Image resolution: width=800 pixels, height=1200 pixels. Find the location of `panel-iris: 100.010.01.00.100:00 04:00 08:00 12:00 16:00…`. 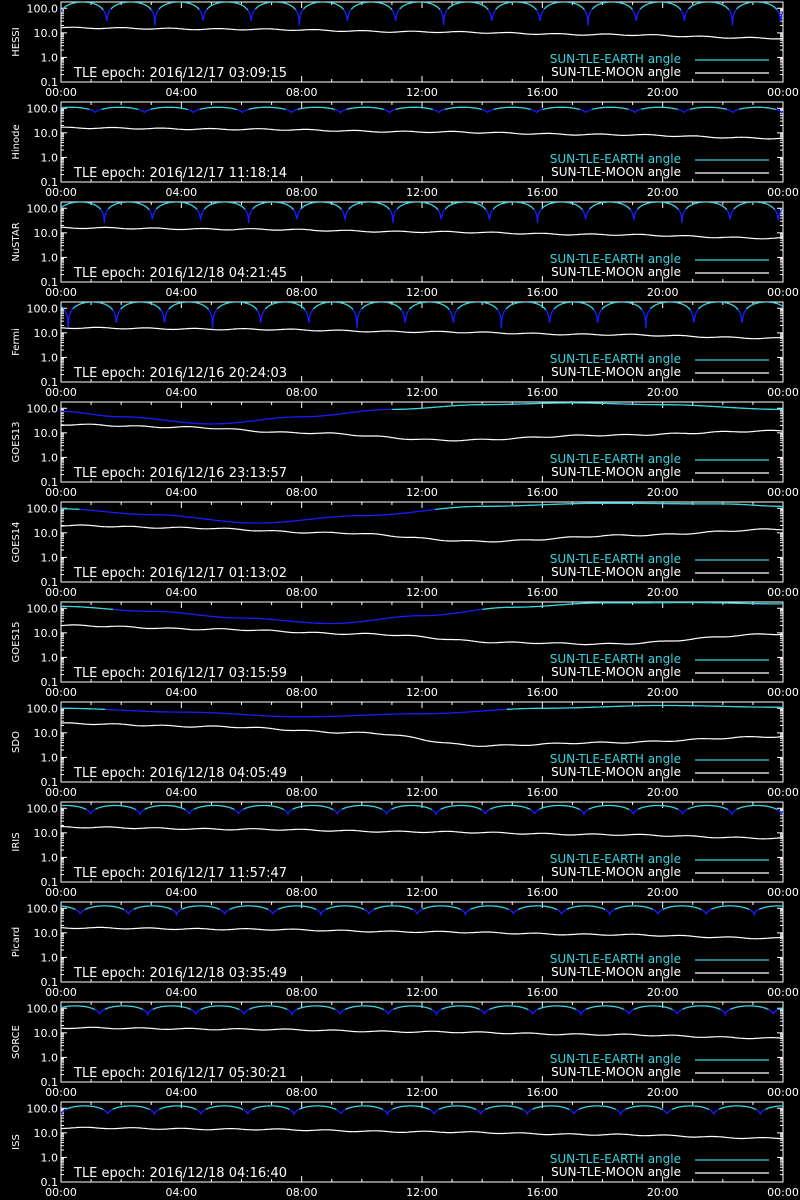

panel-iris: 100.010.01.00.100:00 04:00 08:00 12:00 16:00… is located at coordinates (405, 850).